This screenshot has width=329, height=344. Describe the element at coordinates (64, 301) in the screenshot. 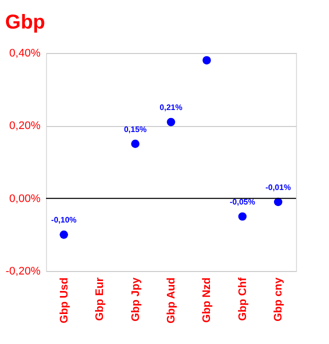

I see `x-tick-label: Gbp Usd` at that location.